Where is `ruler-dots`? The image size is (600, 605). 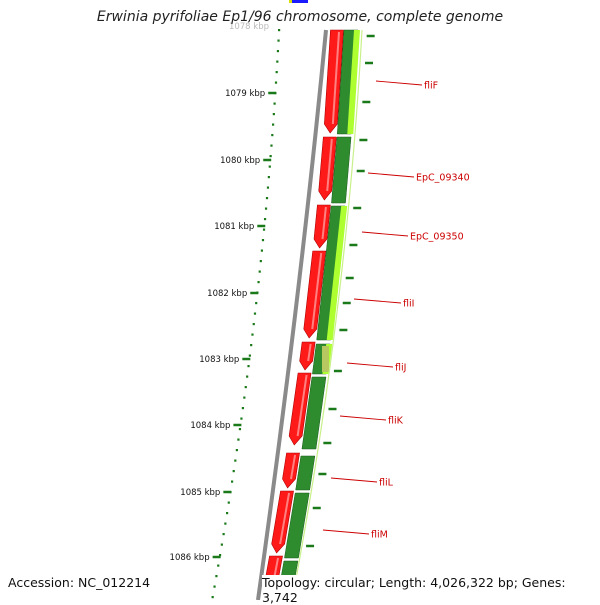
ruler-dots is located at coordinates (246, 314).